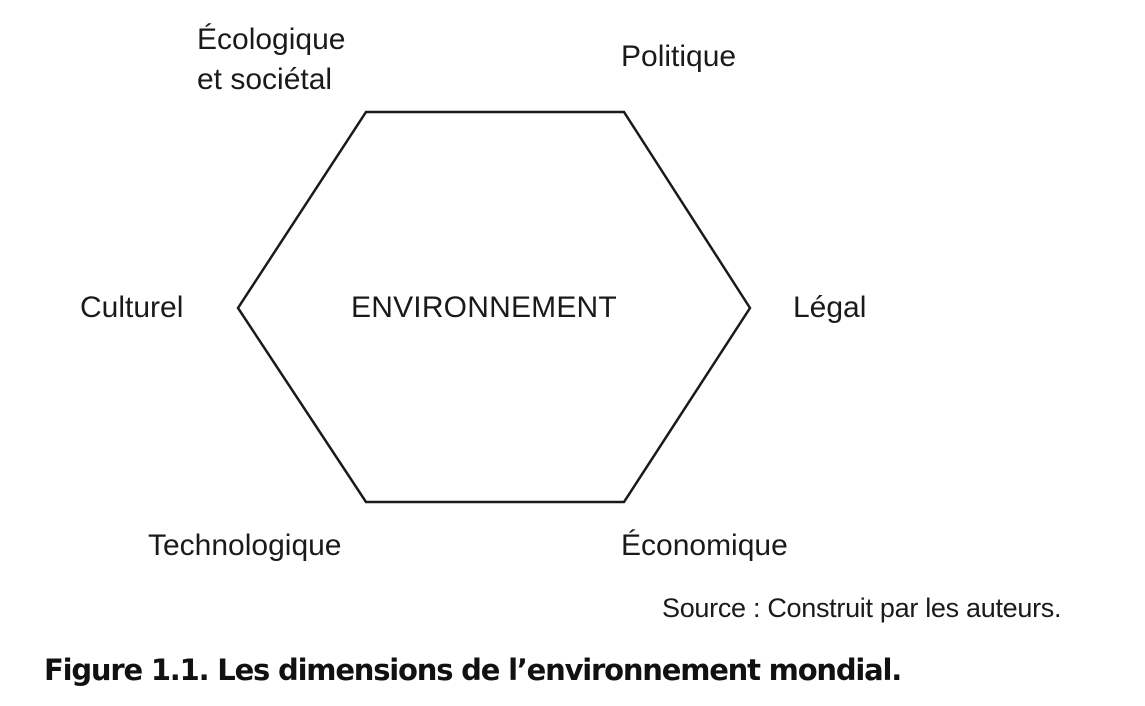 The width and height of the screenshot is (1145, 706). I want to click on label-technologique: Technologique, so click(245, 545).